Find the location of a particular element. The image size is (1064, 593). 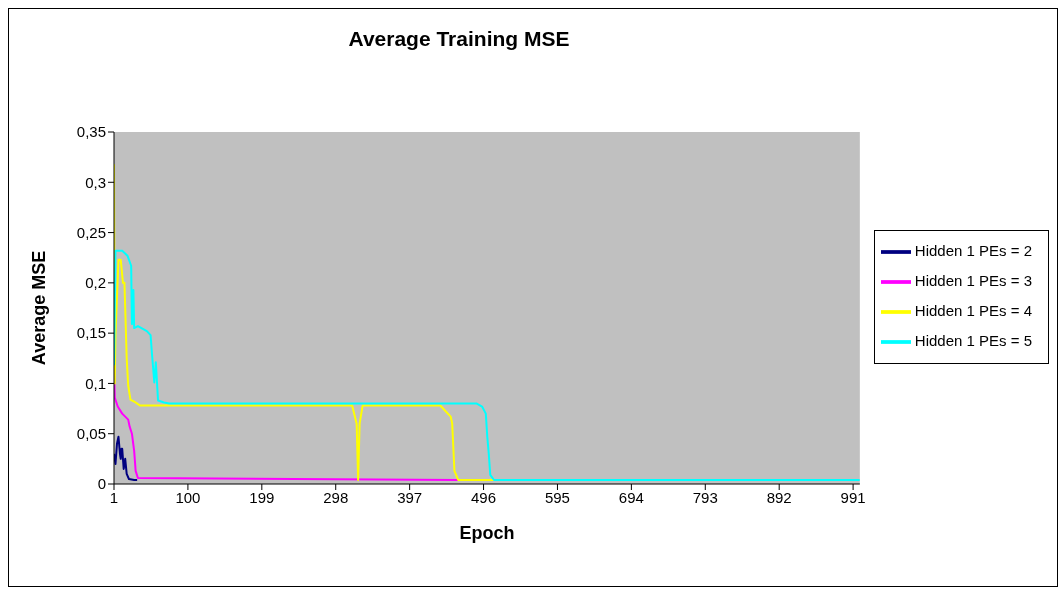

y-axis-title: Average MSE is located at coordinates (39, 308).